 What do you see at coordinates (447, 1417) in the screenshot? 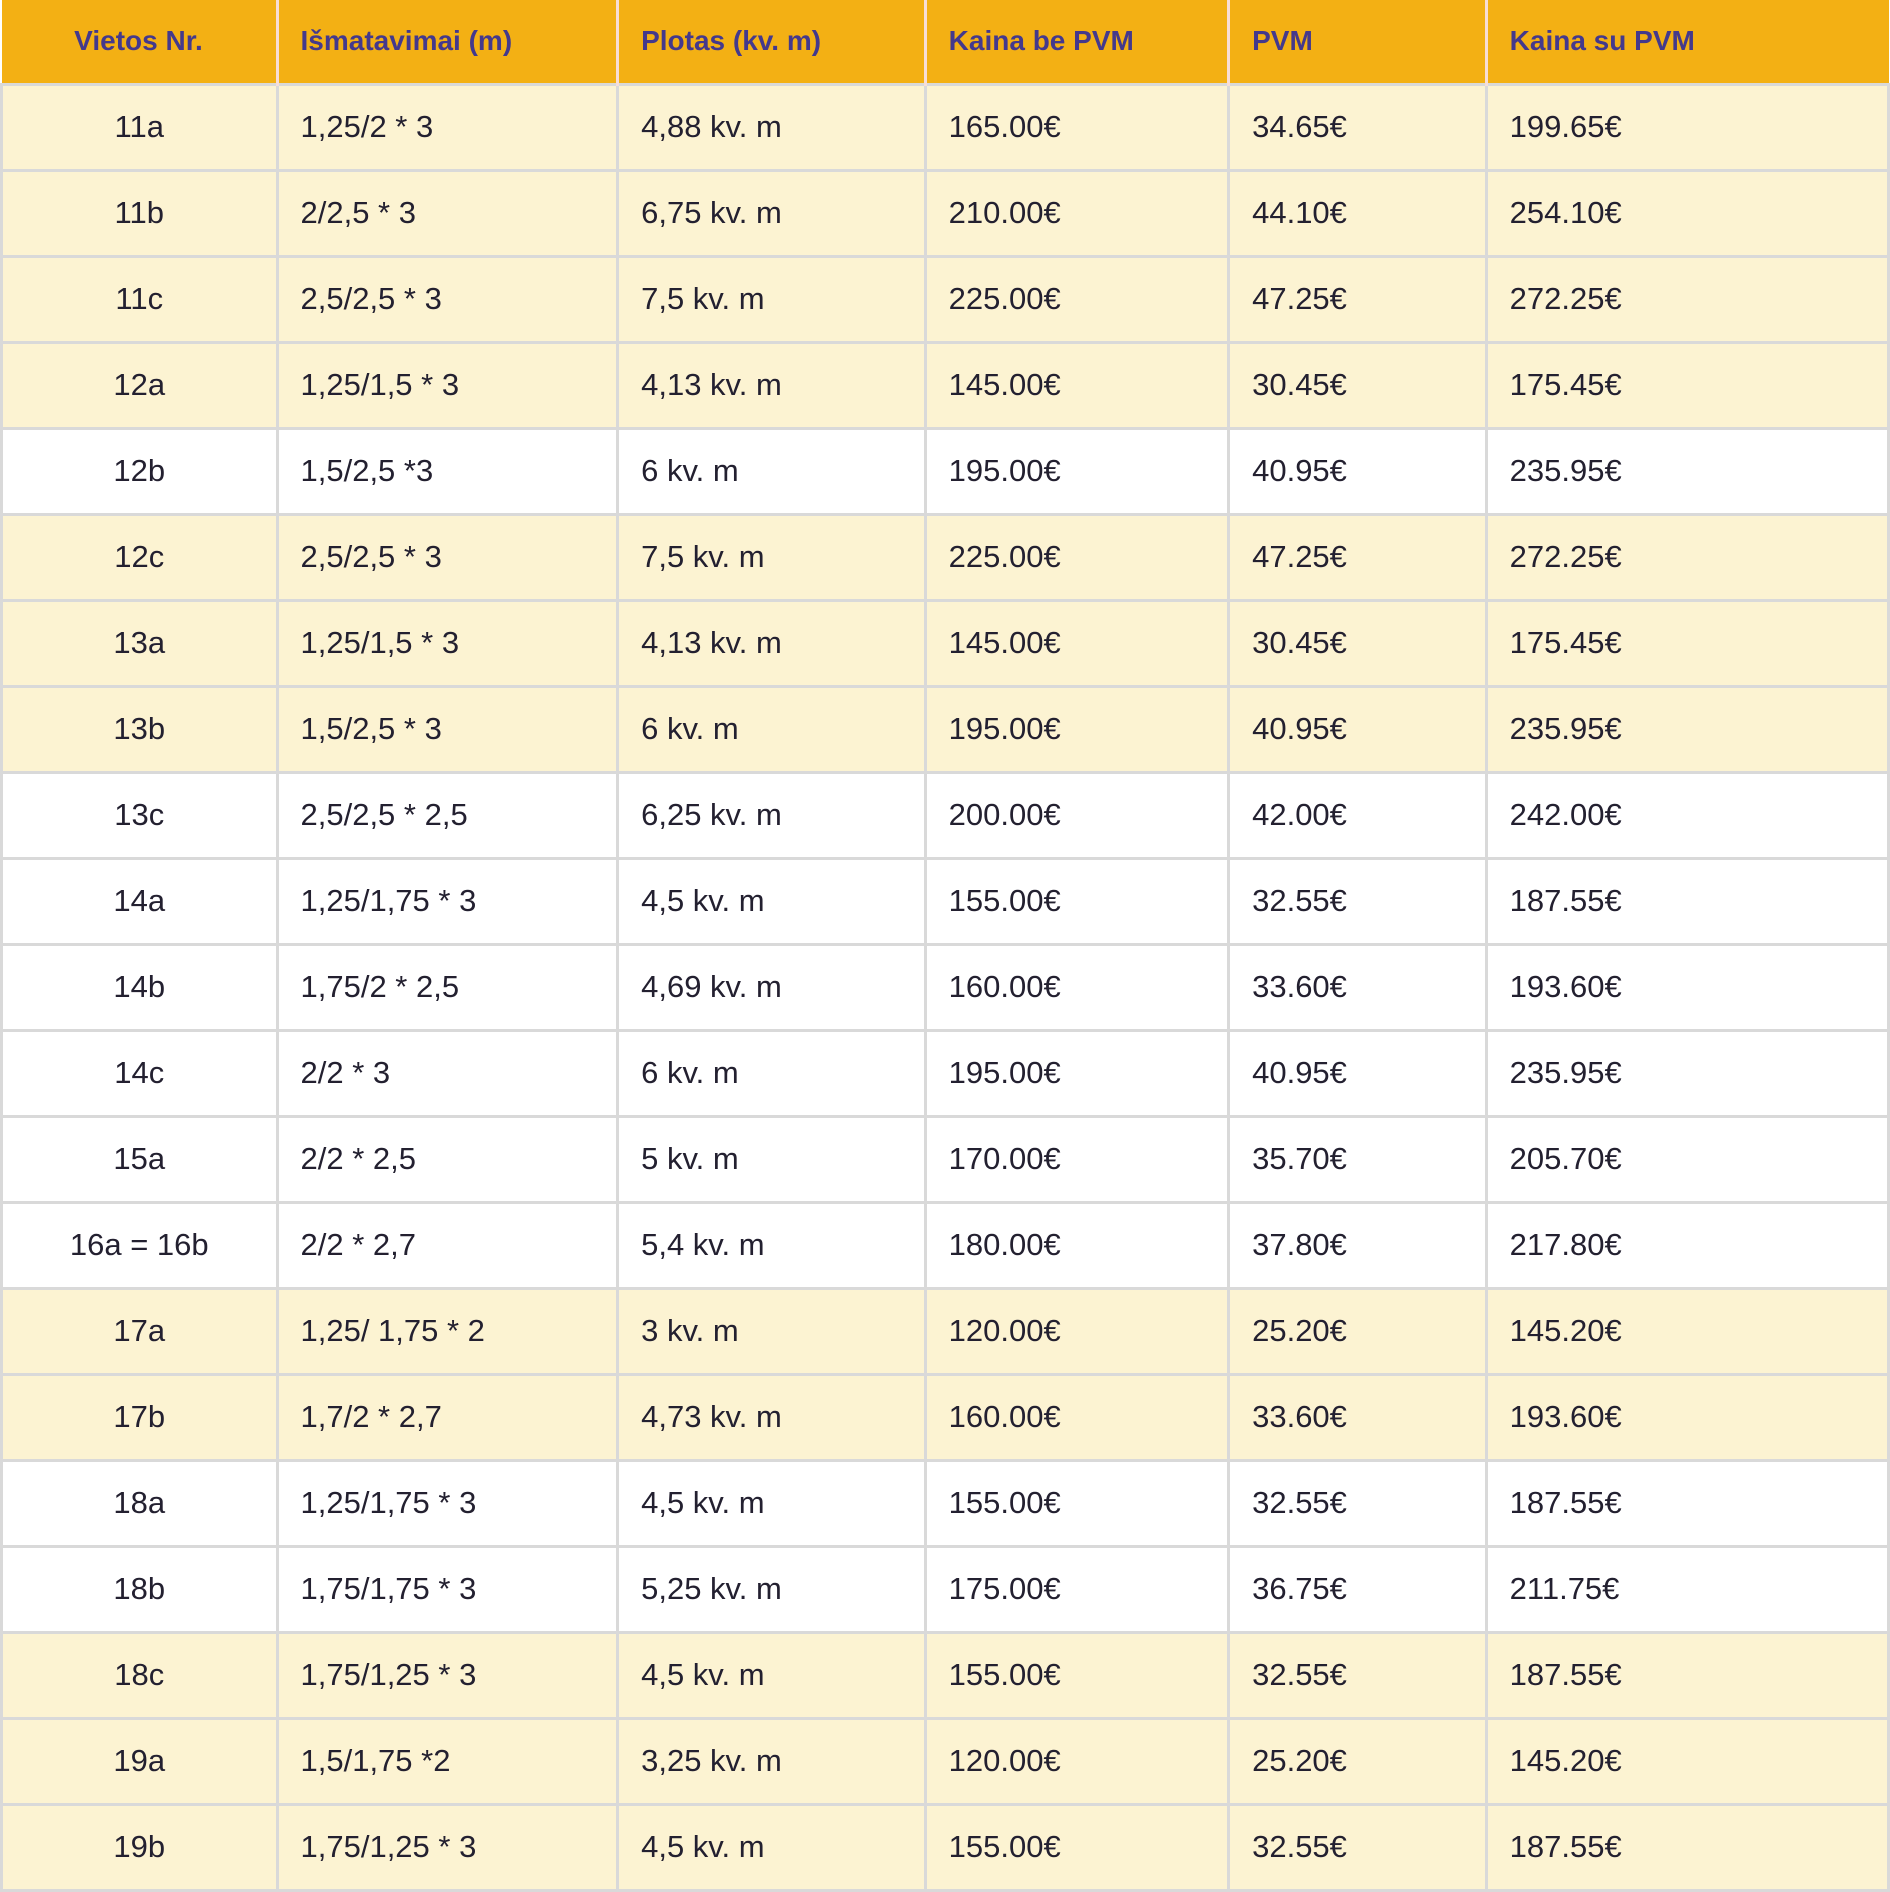
I see `cell-ismatavimai: 1,7/2 * 2,7` at bounding box center [447, 1417].